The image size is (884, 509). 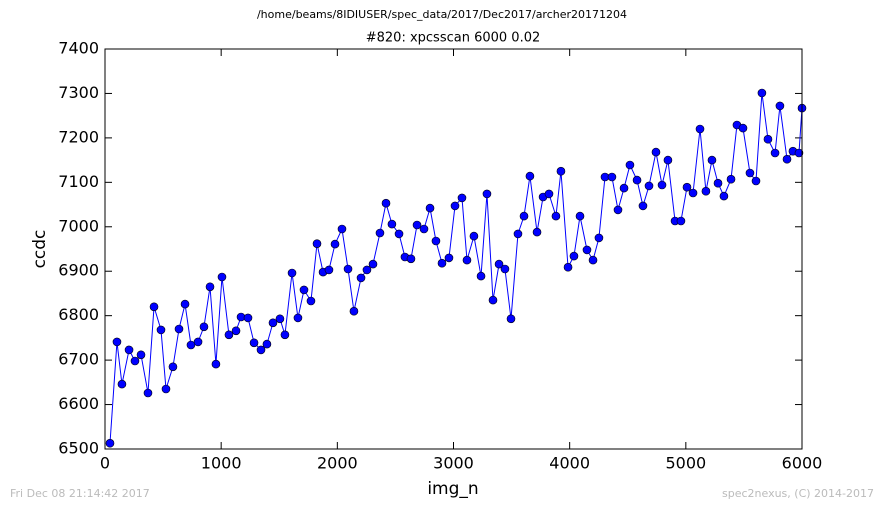 I want to click on chart-subtitle: #820: xpcsscan 6000 0.02, so click(x=453, y=38).